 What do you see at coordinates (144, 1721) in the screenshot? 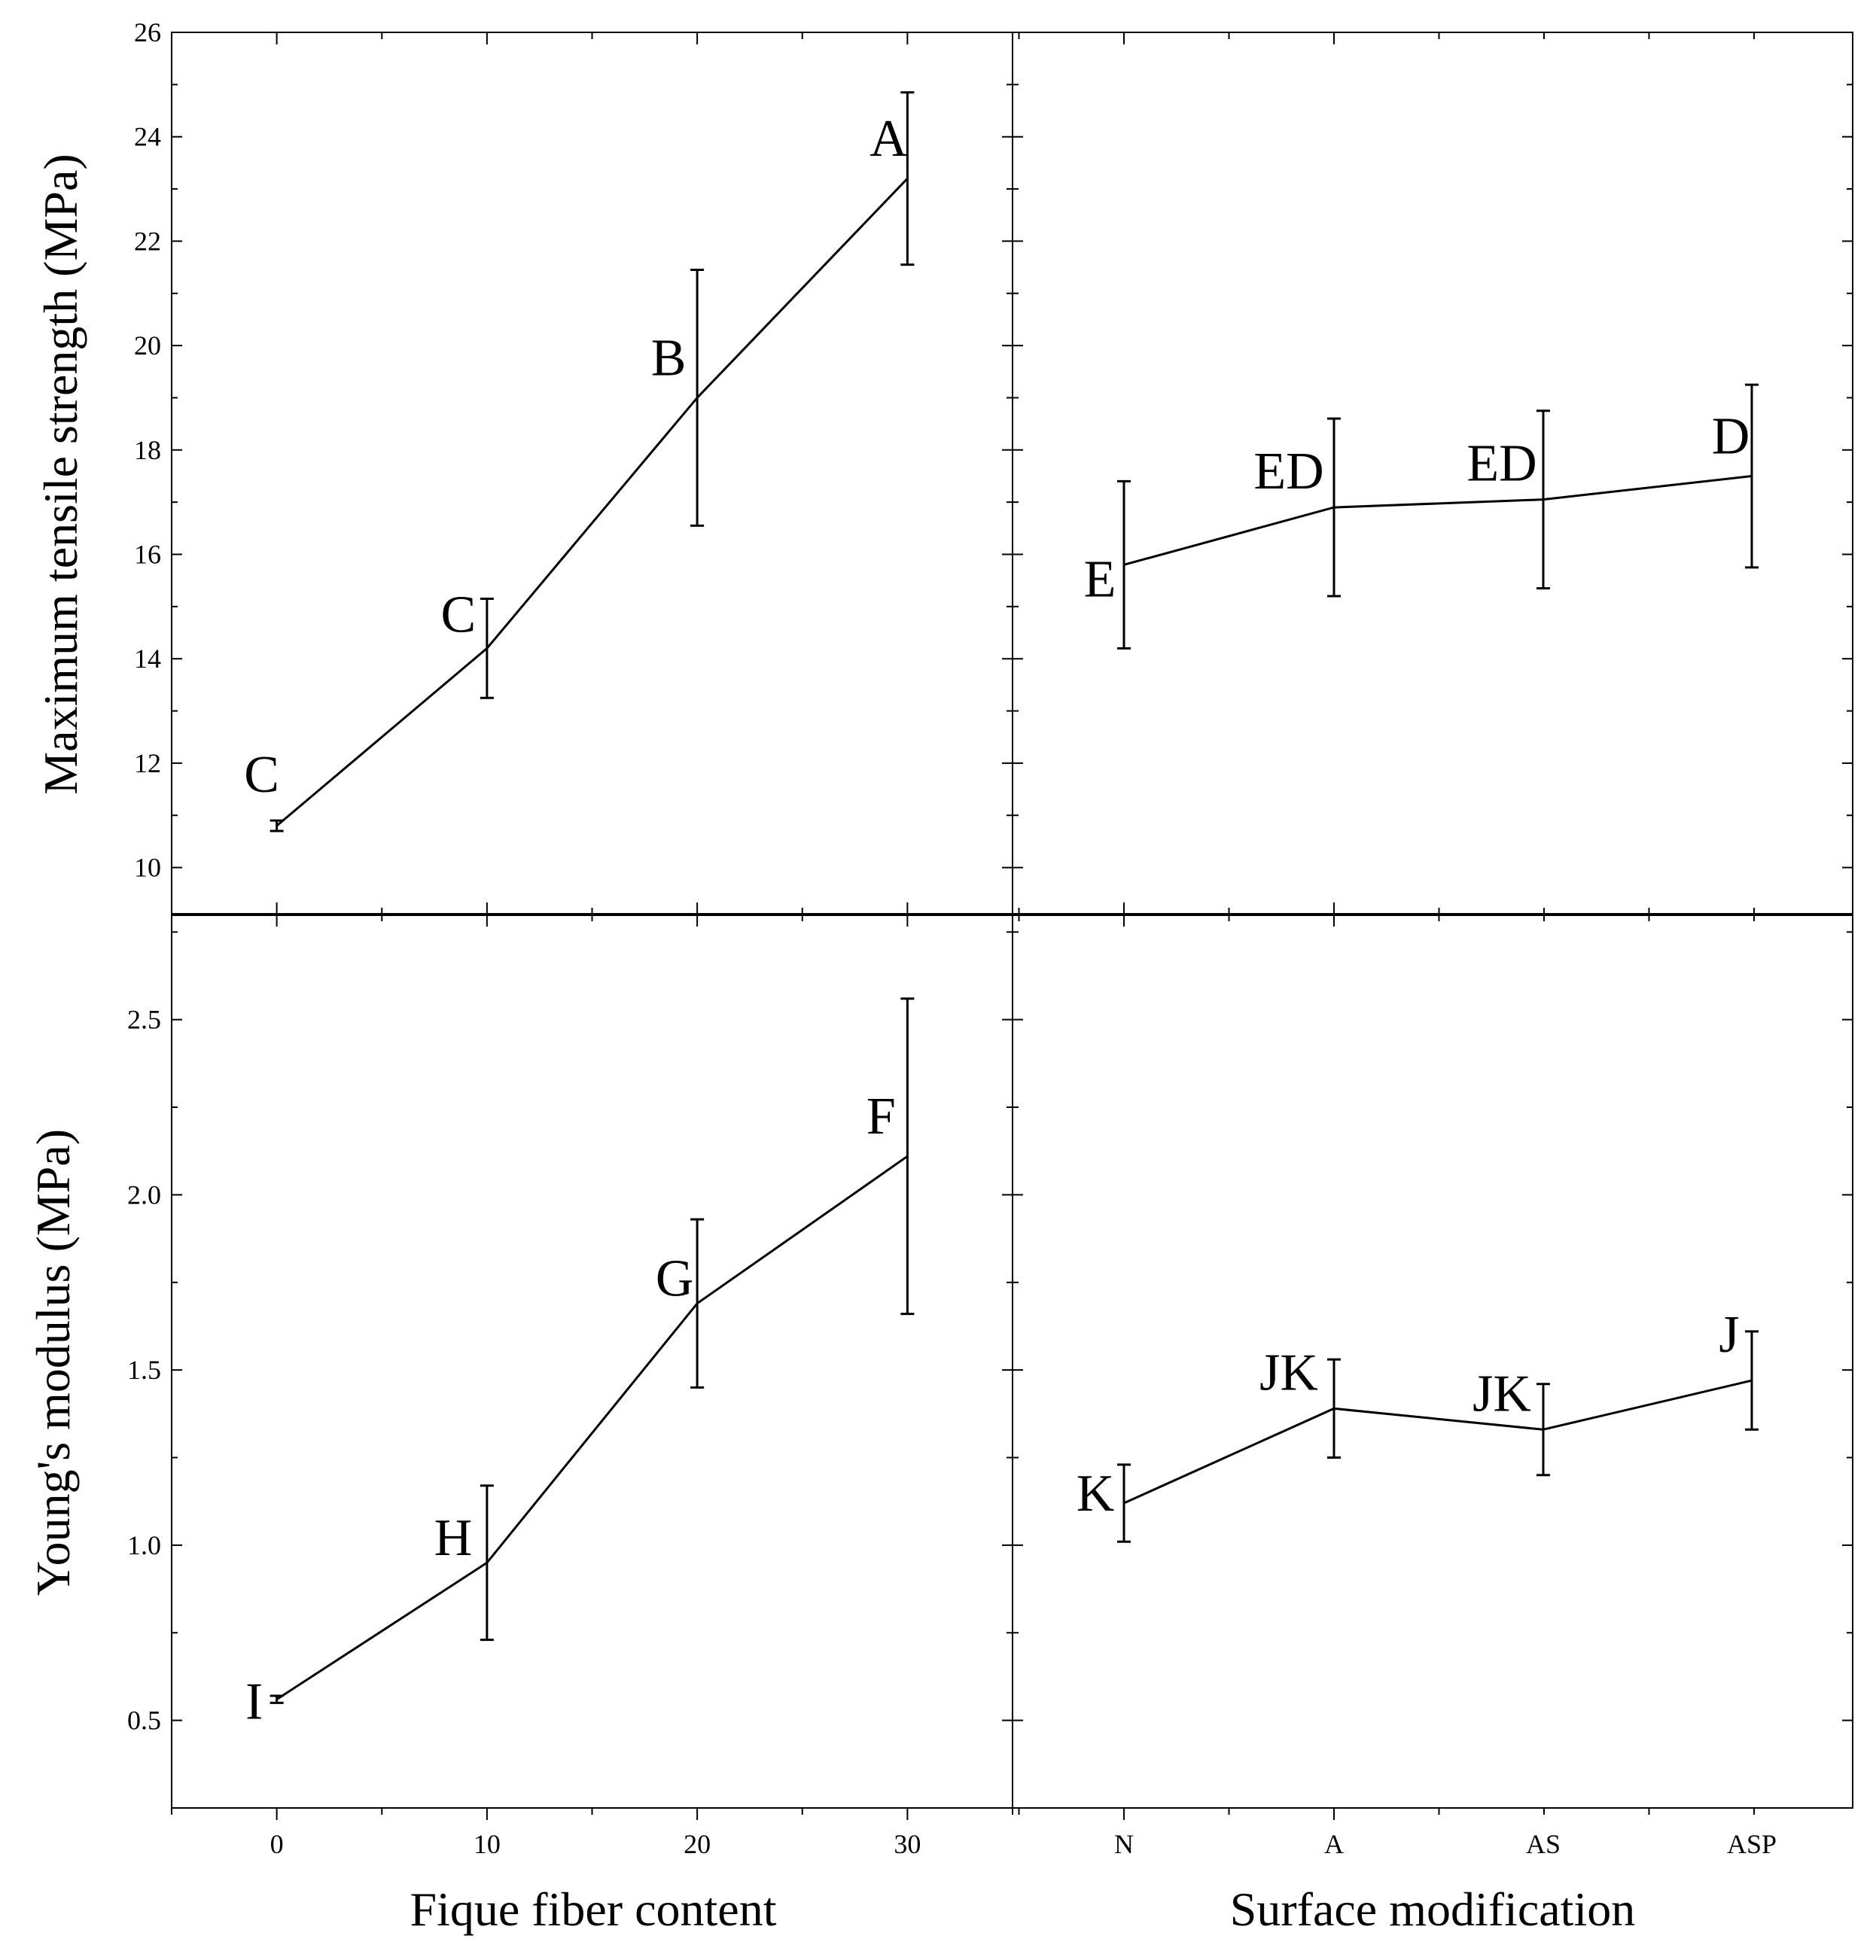
I see `y-tick-label: 0.5` at bounding box center [144, 1721].